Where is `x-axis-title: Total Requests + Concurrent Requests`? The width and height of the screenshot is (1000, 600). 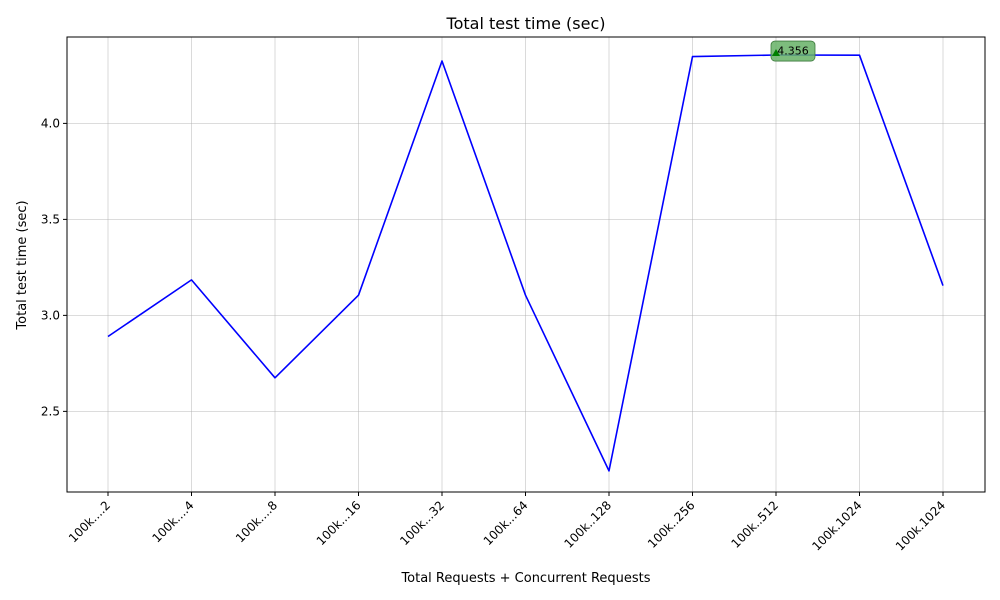 x-axis-title: Total Requests + Concurrent Requests is located at coordinates (525, 578).